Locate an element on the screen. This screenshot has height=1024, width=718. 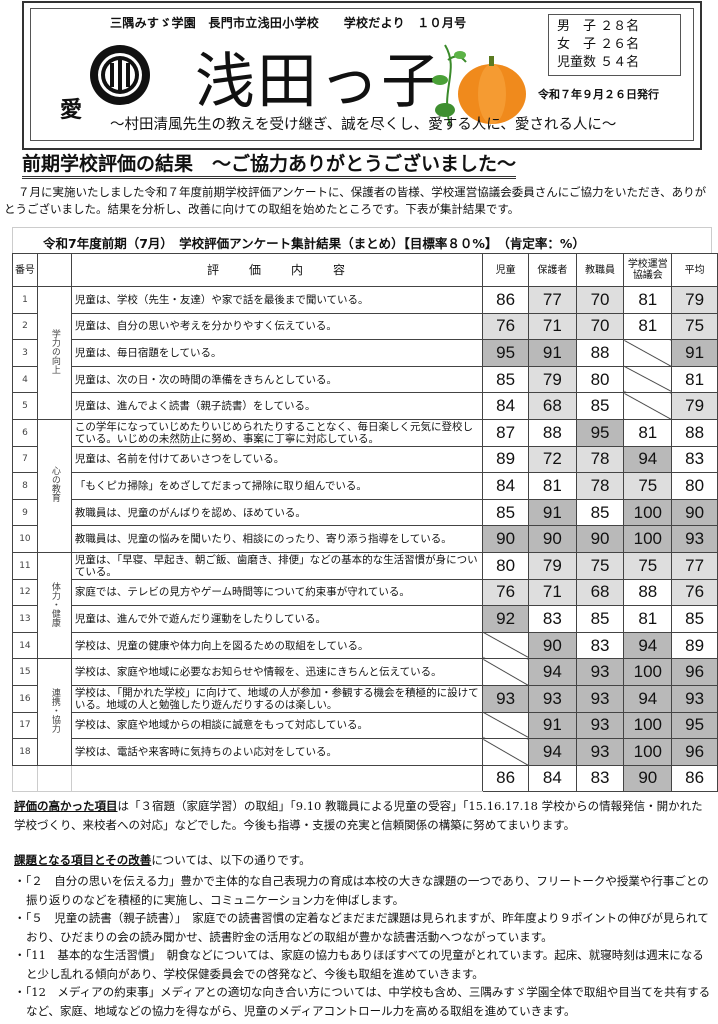
table-row: 8 「もくピカ掃除」をめざしてだまって掃除に取り組んでいる。 84 81 78 75 80 is located at coordinates (365, 486).